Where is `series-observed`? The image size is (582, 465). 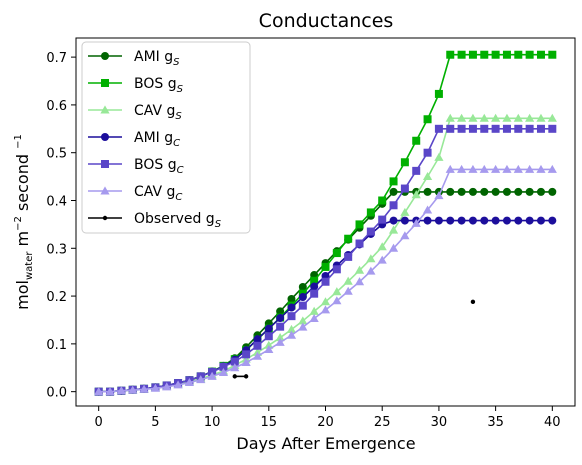 series-observed is located at coordinates (354, 339).